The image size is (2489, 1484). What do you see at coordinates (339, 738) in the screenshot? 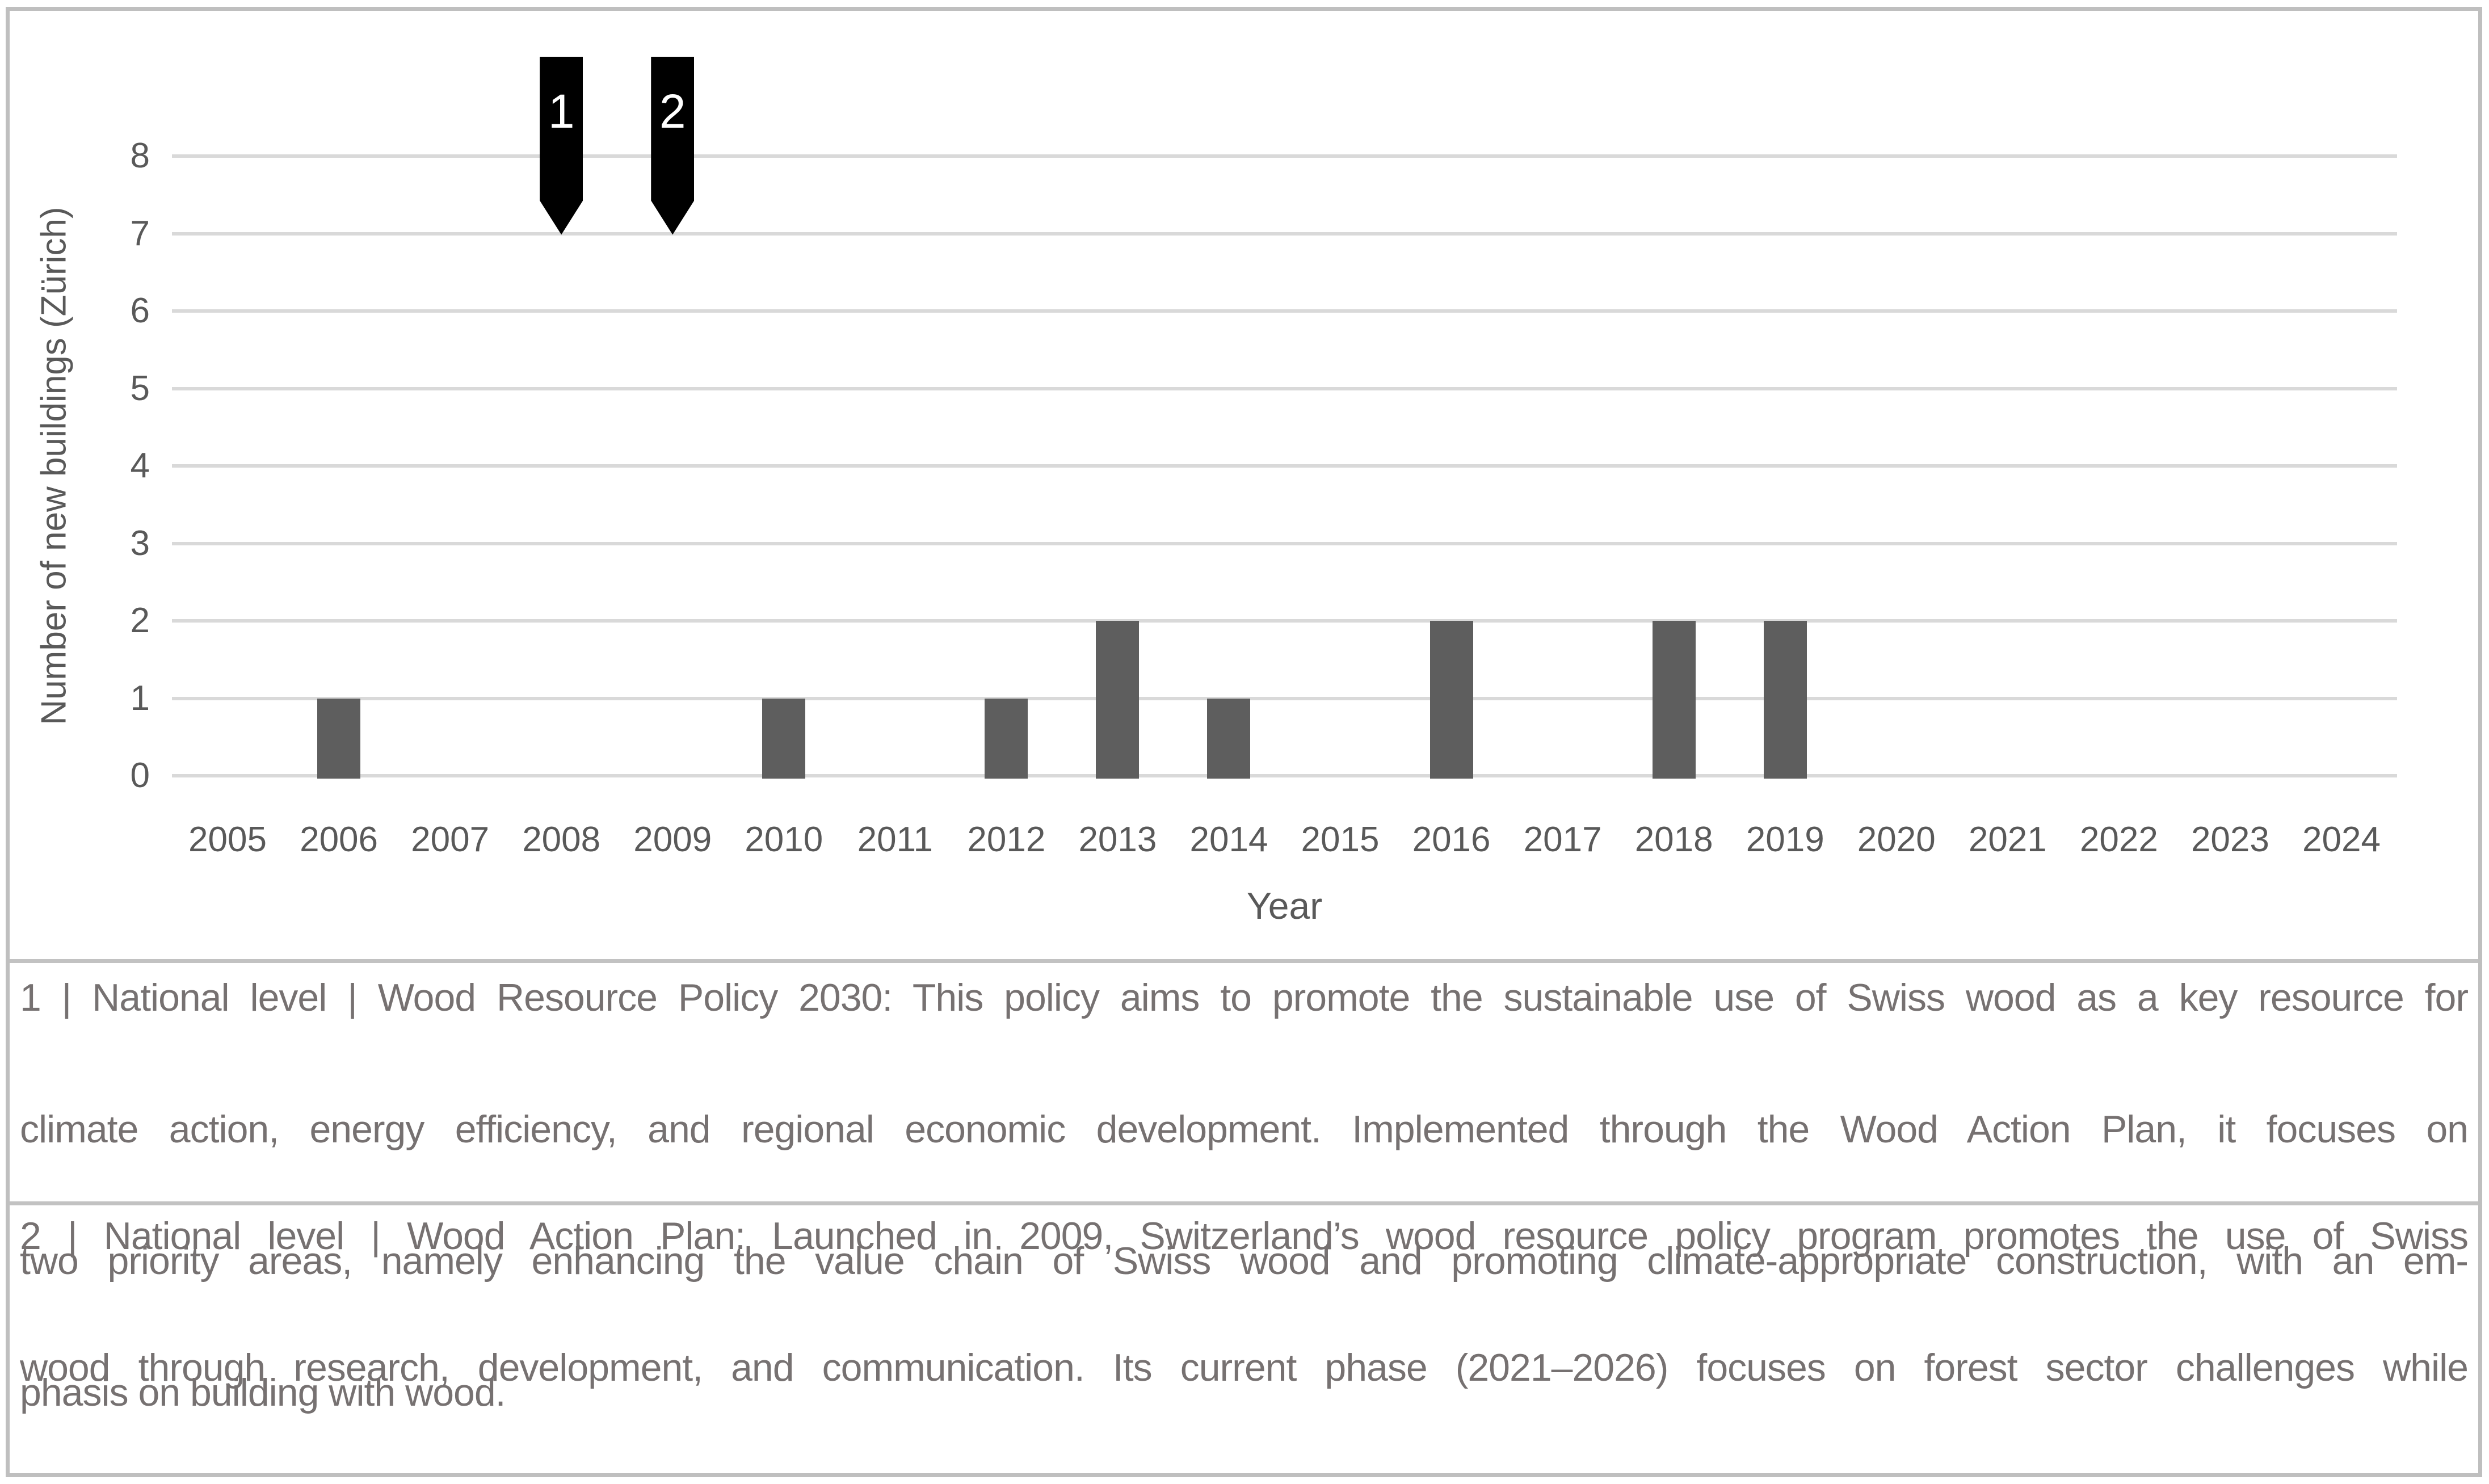
I see `bar-2006` at bounding box center [339, 738].